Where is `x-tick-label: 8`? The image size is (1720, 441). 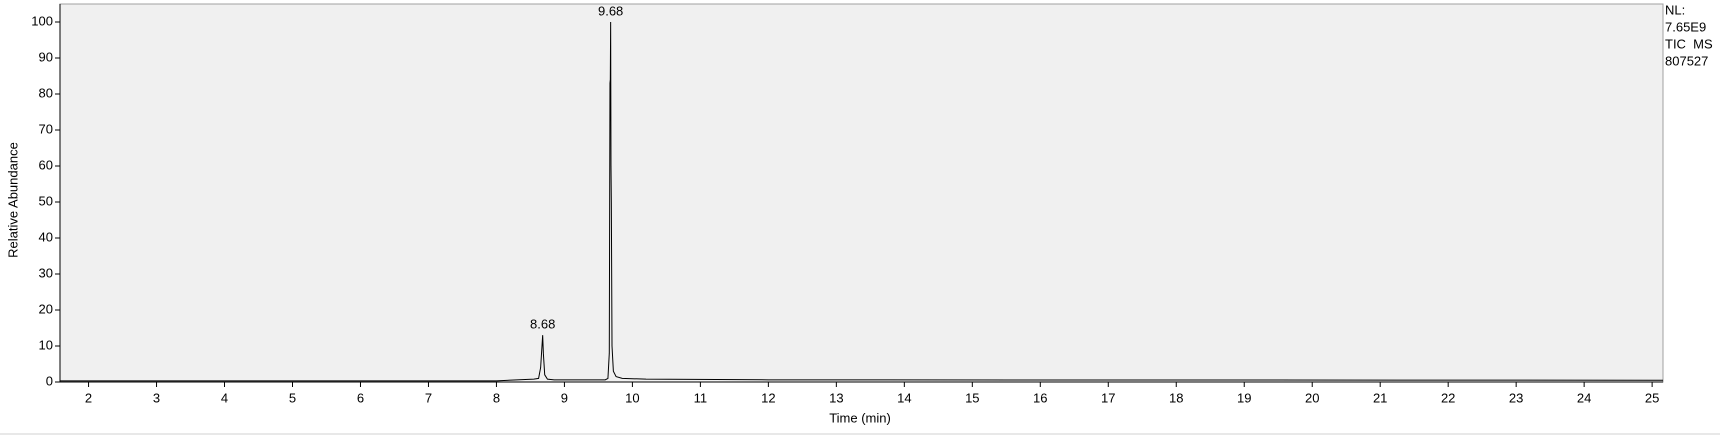
x-tick-label: 8 is located at coordinates (496, 397).